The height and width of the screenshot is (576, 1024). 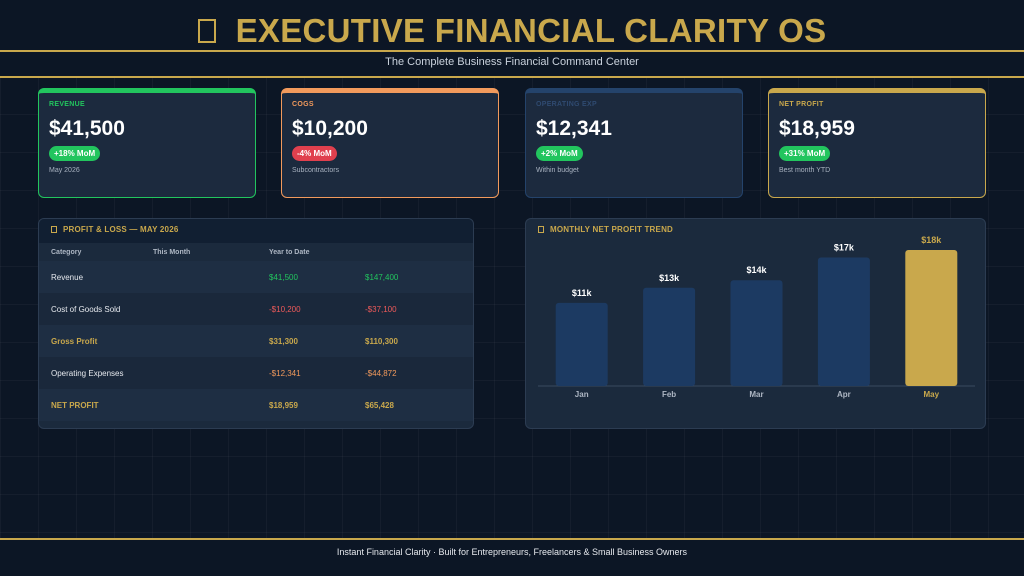 I want to click on row-values: -$12,341 -$44,872, so click(x=365, y=373).